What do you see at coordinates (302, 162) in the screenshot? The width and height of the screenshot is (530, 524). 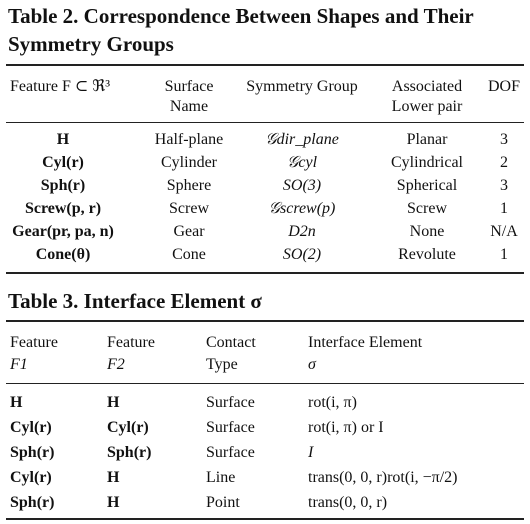 I see `table2-row-group: 𝒢cyl` at bounding box center [302, 162].